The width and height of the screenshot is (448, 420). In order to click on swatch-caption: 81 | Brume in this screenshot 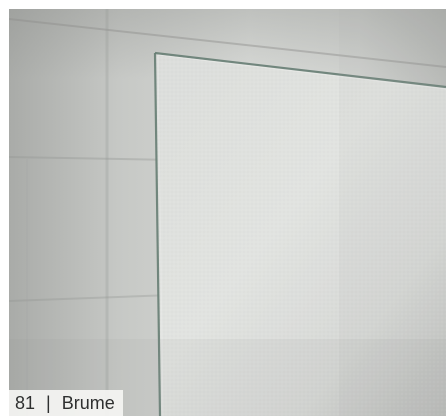, I will do `click(66, 403)`.